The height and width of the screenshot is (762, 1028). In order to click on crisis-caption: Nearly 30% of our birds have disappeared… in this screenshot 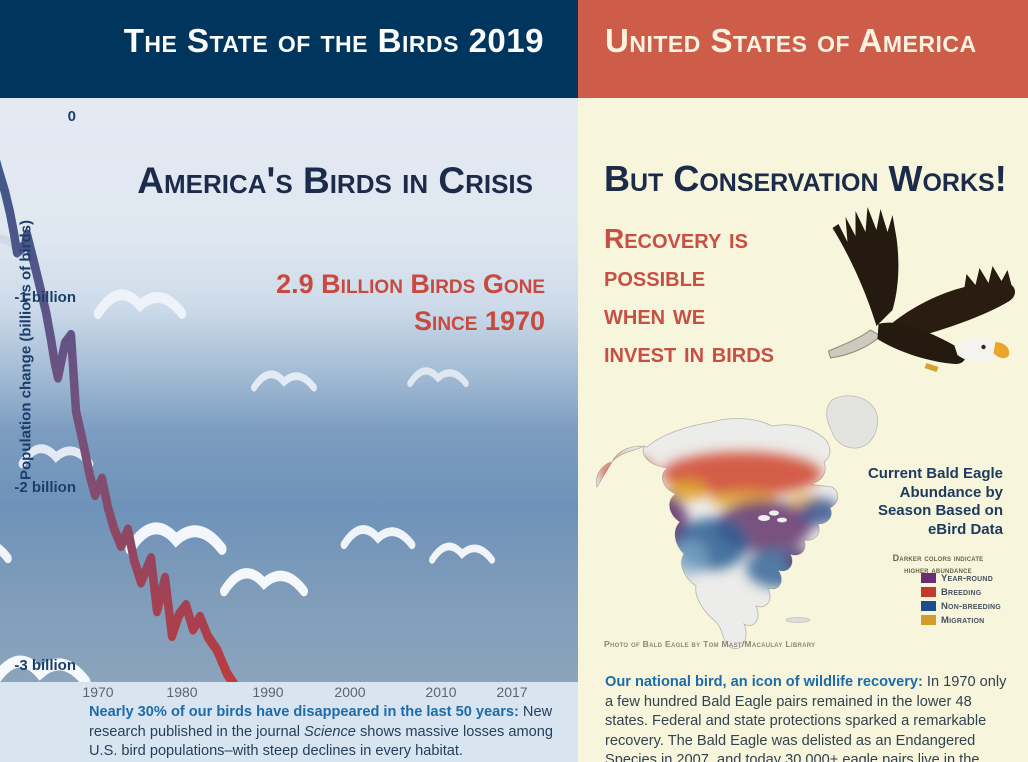, I will do `click(324, 732)`.